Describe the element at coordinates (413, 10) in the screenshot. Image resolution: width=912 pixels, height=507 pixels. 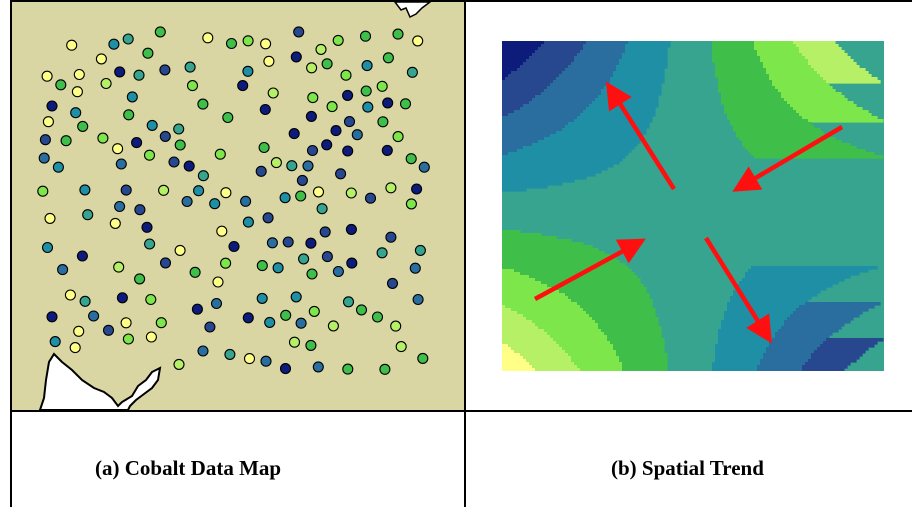
I see `water-area-top` at that location.